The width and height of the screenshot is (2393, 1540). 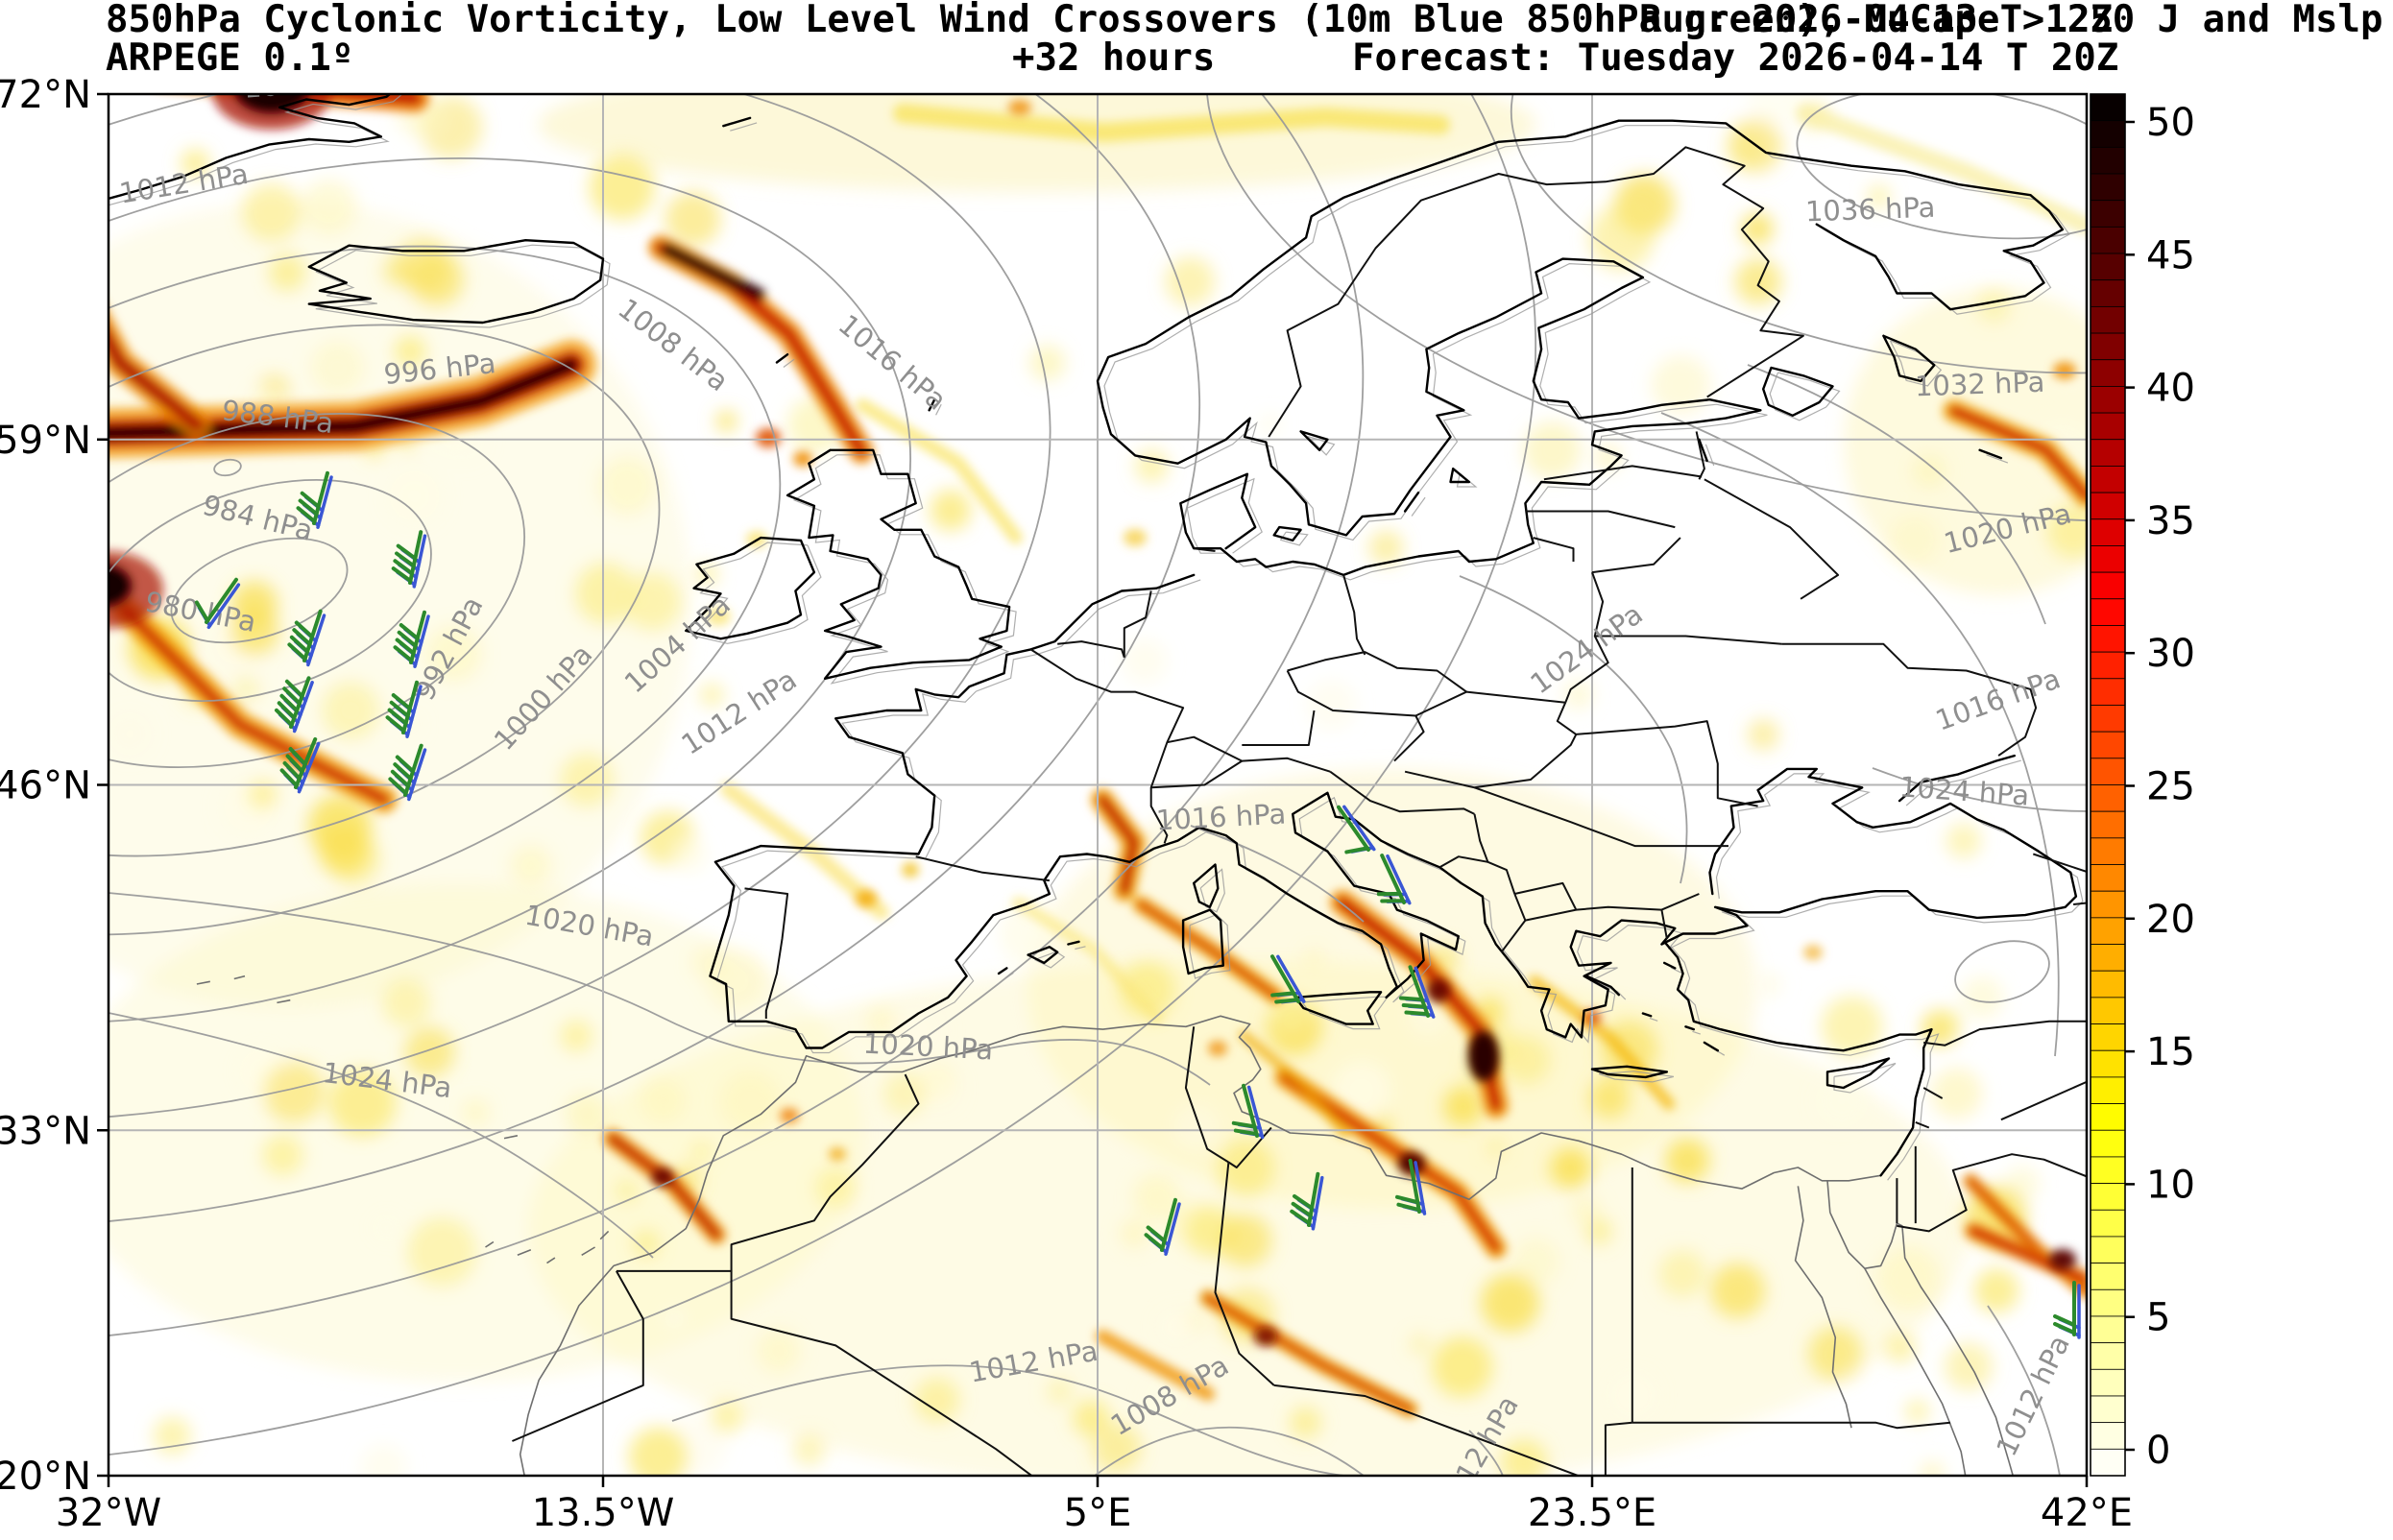 I want to click on isobar-label: 1032 hPa, so click(x=1979, y=384).